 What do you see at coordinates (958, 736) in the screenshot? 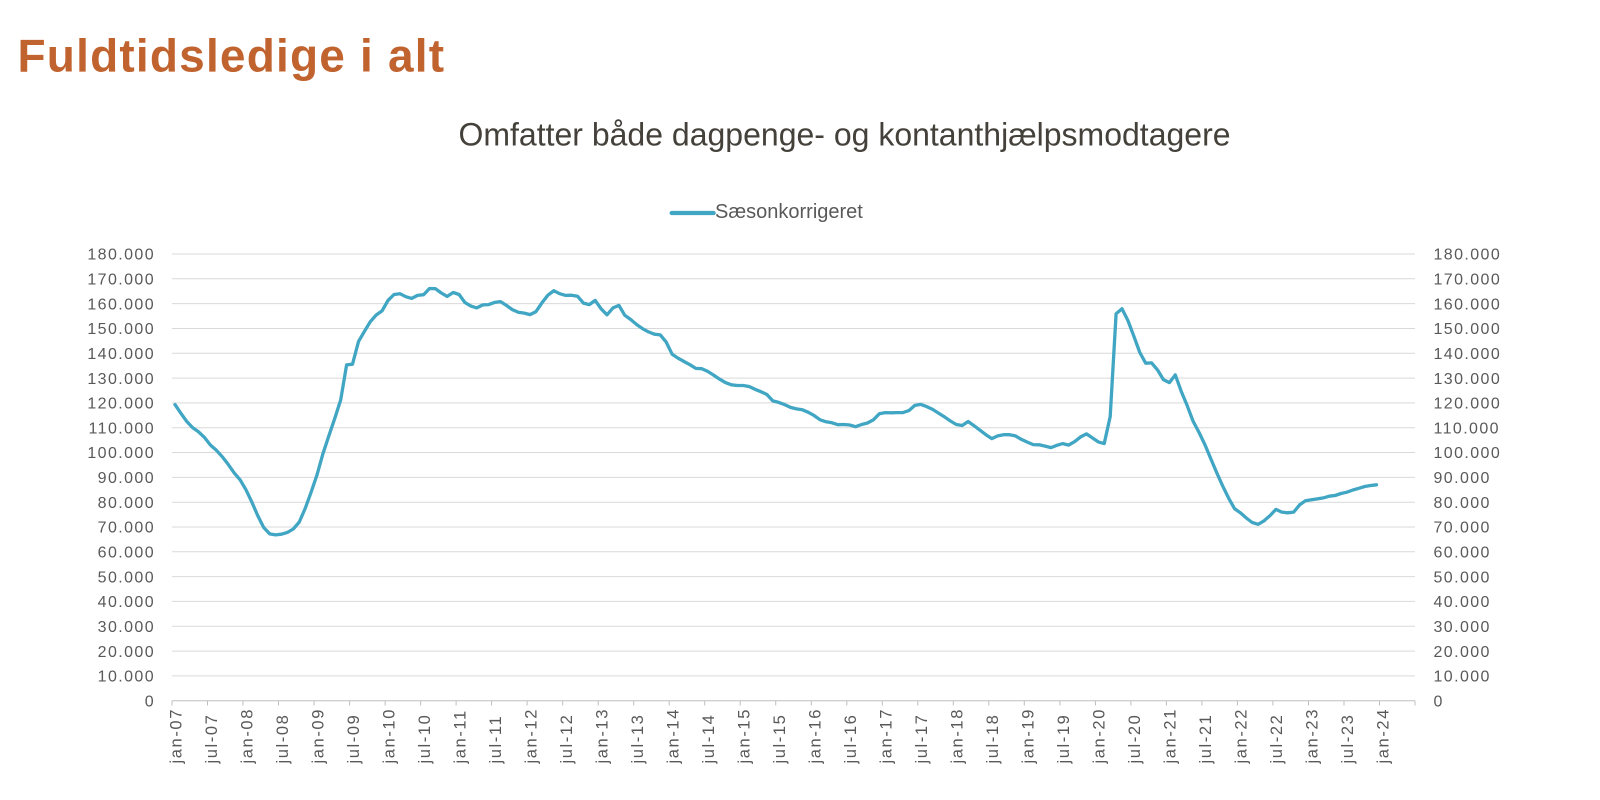
I see `svg-text: jan-18` at bounding box center [958, 736].